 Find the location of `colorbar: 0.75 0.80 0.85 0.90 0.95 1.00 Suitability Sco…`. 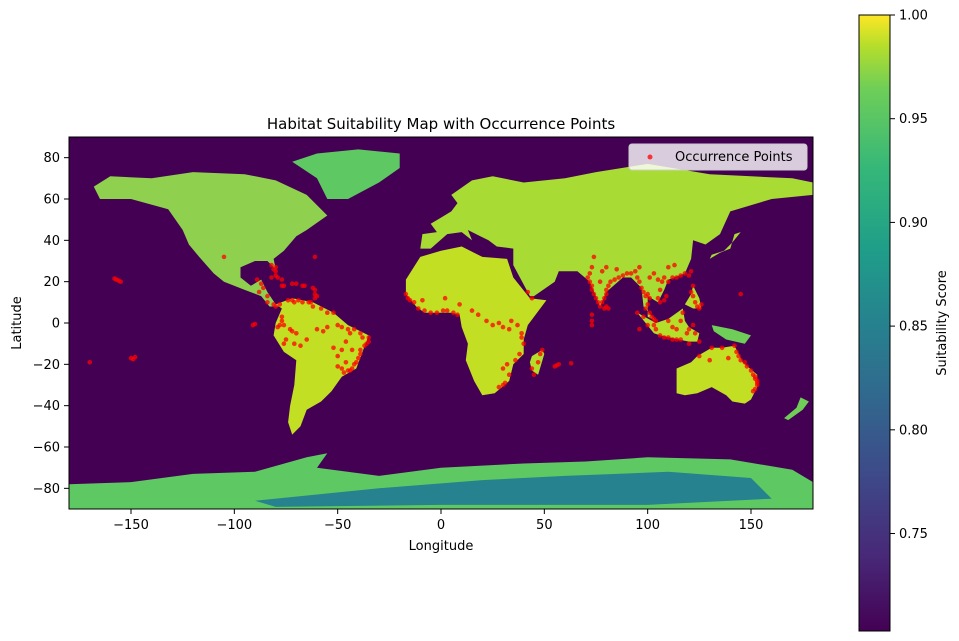

colorbar: 0.75 0.80 0.85 0.90 0.95 1.00 Suitability Sco… is located at coordinates (904, 320).